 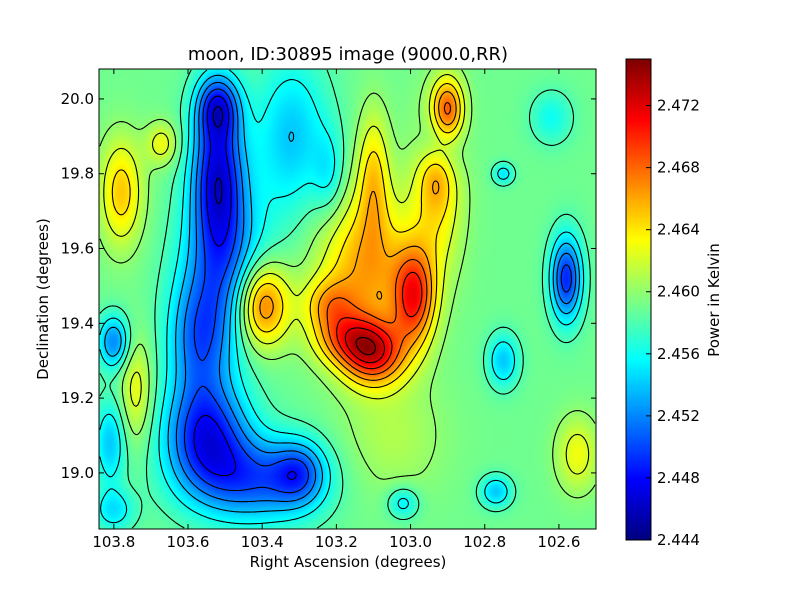 I want to click on colorbar-tick-label: 2.472, so click(x=678, y=106).